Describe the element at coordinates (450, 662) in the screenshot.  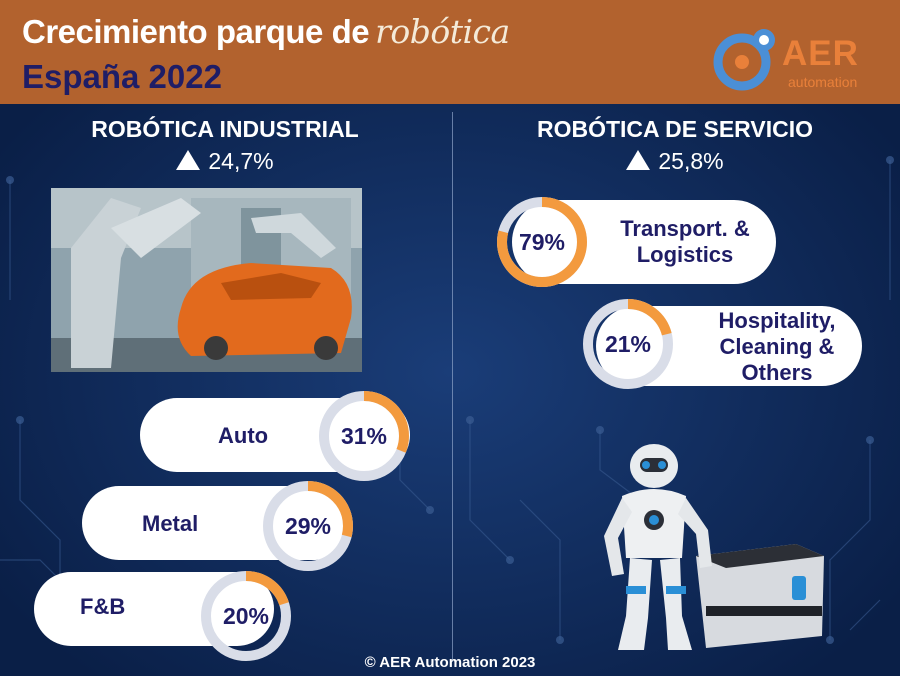
I see `footer-copyright: © AER Automation 2023` at that location.